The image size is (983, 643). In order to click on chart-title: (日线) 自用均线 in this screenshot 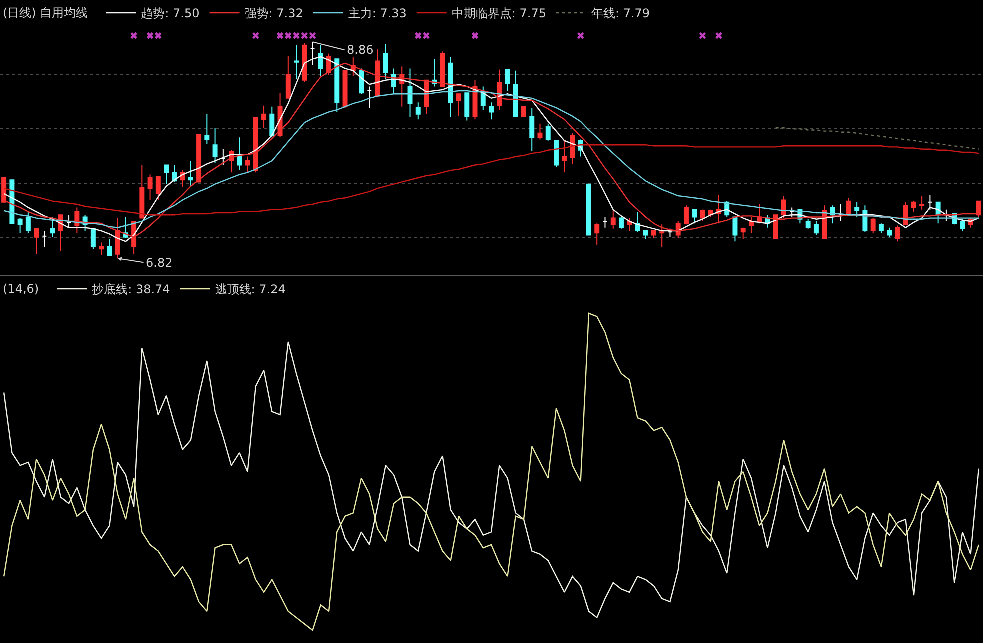, I will do `click(45, 13)`.